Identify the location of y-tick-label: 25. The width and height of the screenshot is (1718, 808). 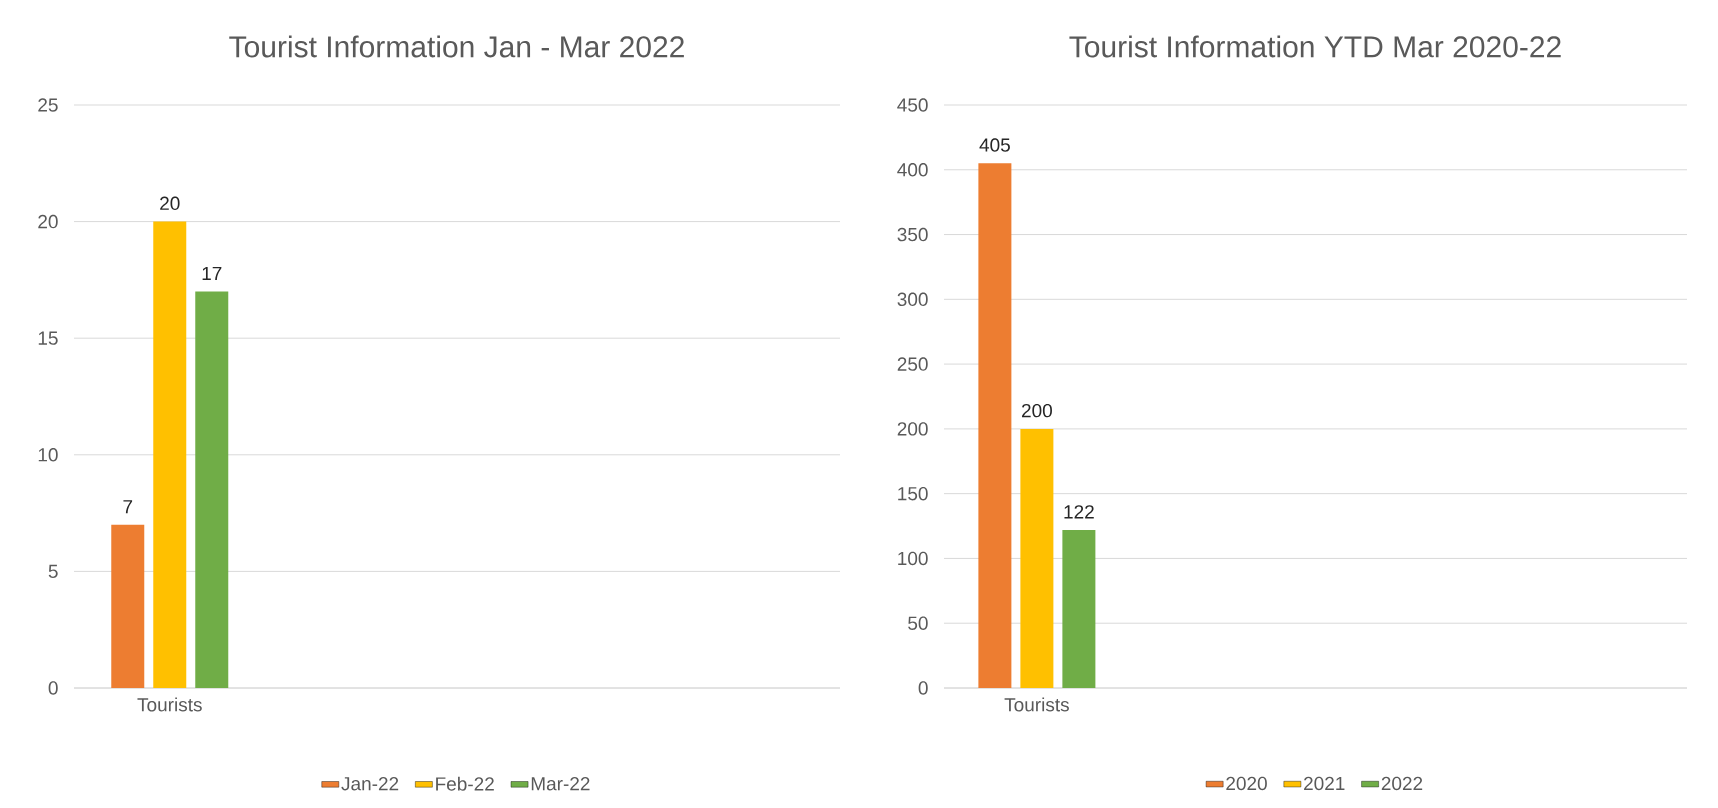
(48, 105).